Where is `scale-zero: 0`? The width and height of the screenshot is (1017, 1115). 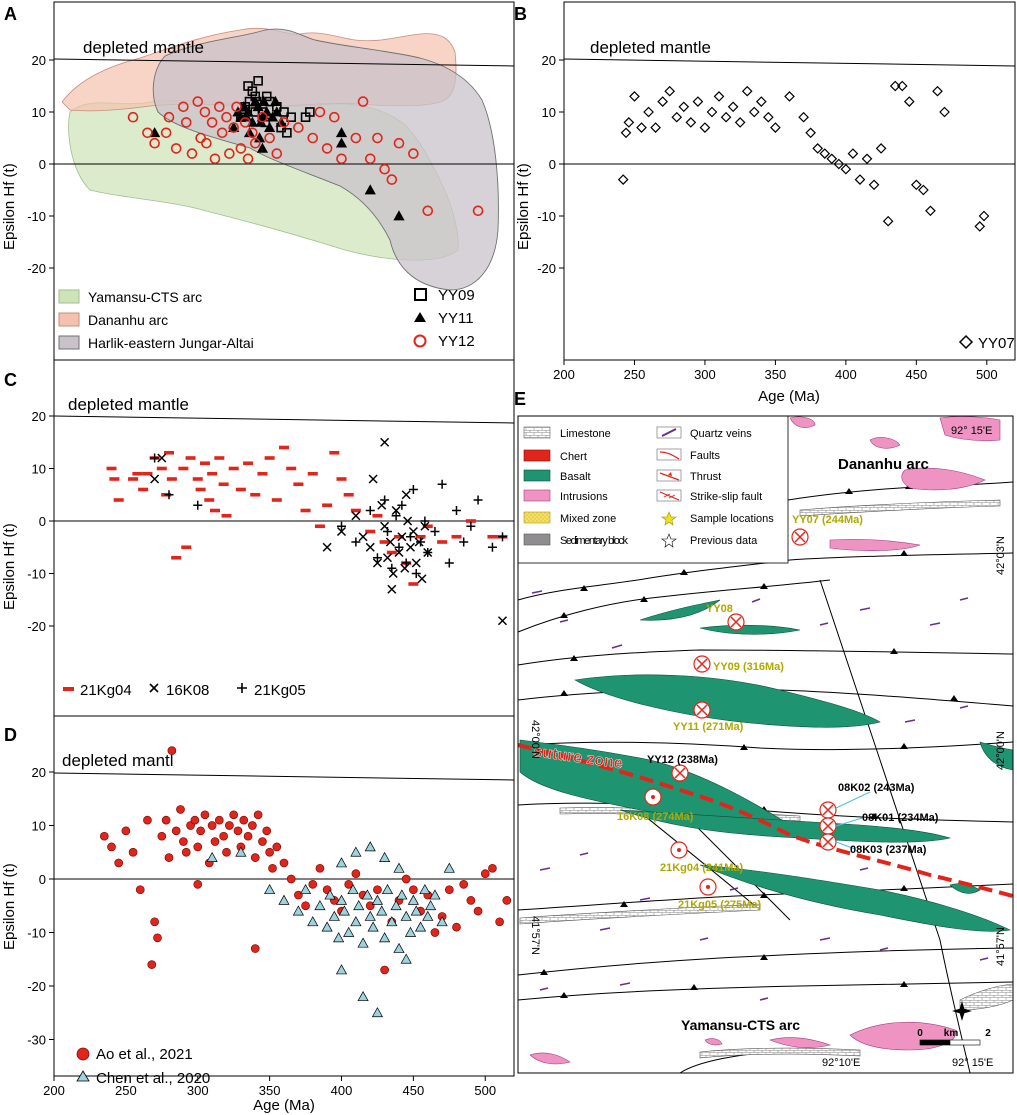 scale-zero: 0 is located at coordinates (920, 1033).